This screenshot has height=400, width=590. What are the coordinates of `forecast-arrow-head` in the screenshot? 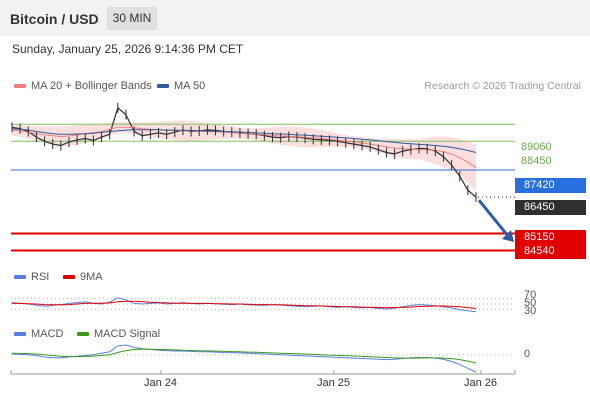 It's located at (508, 235).